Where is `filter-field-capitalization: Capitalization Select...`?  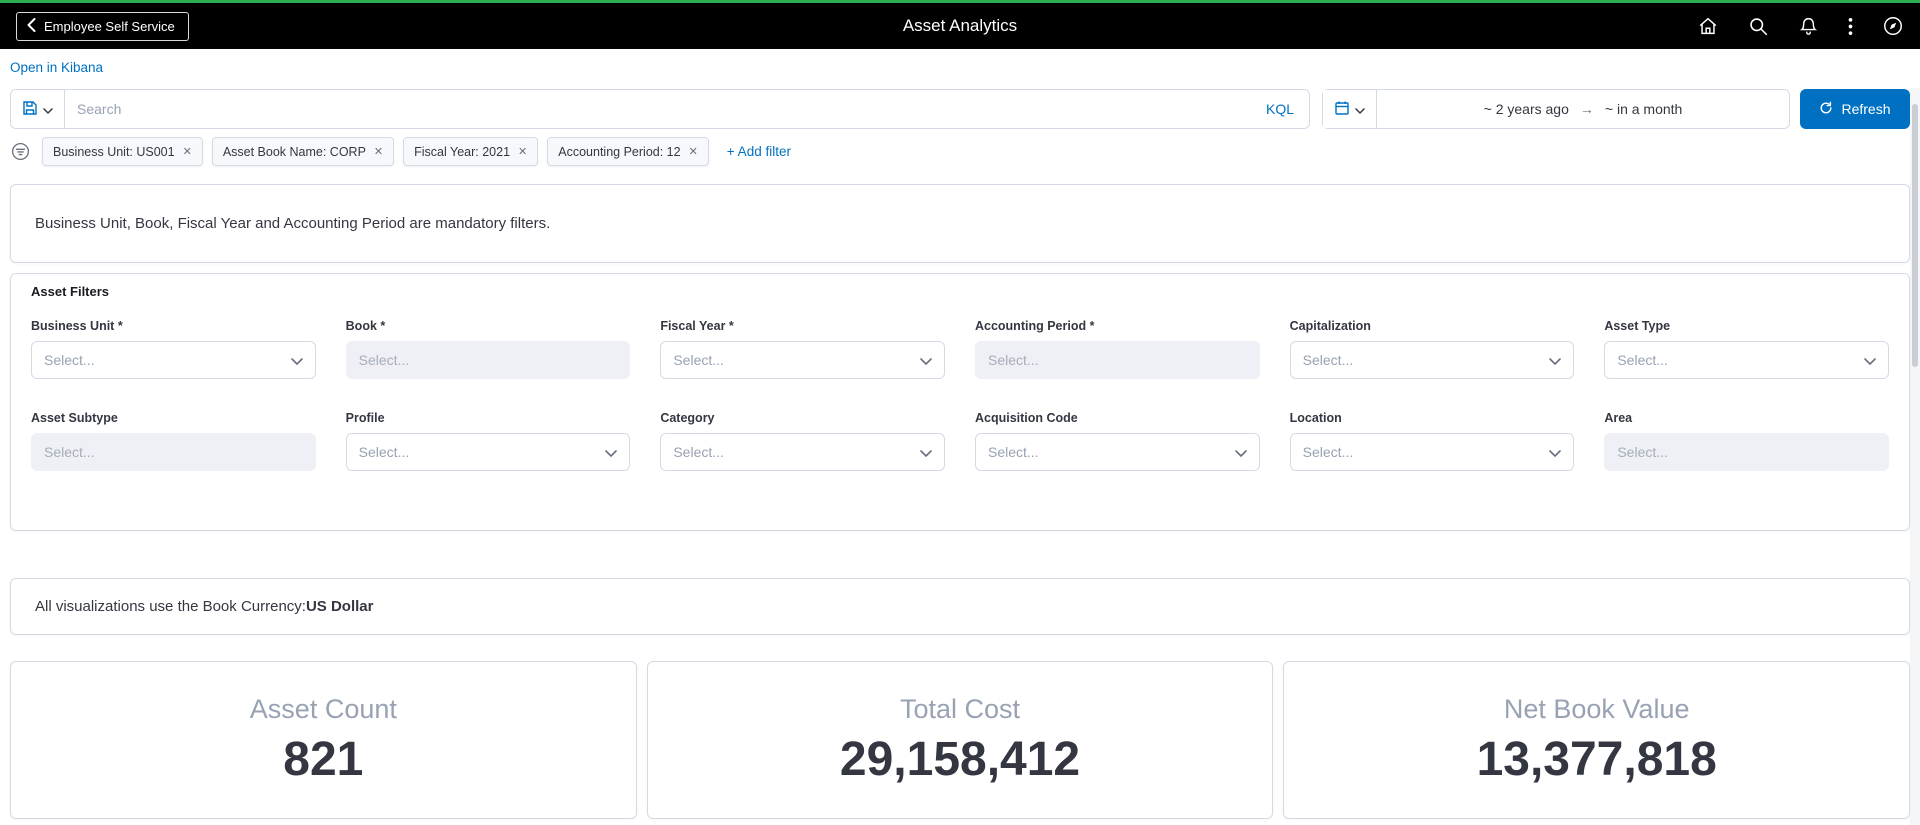
filter-field-capitalization: Capitalization Select... is located at coordinates (1432, 349).